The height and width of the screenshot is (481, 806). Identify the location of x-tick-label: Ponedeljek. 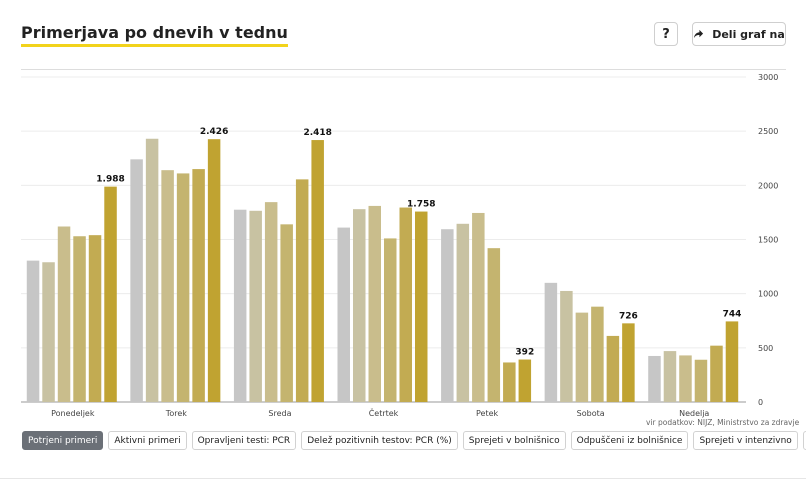
(73, 413).